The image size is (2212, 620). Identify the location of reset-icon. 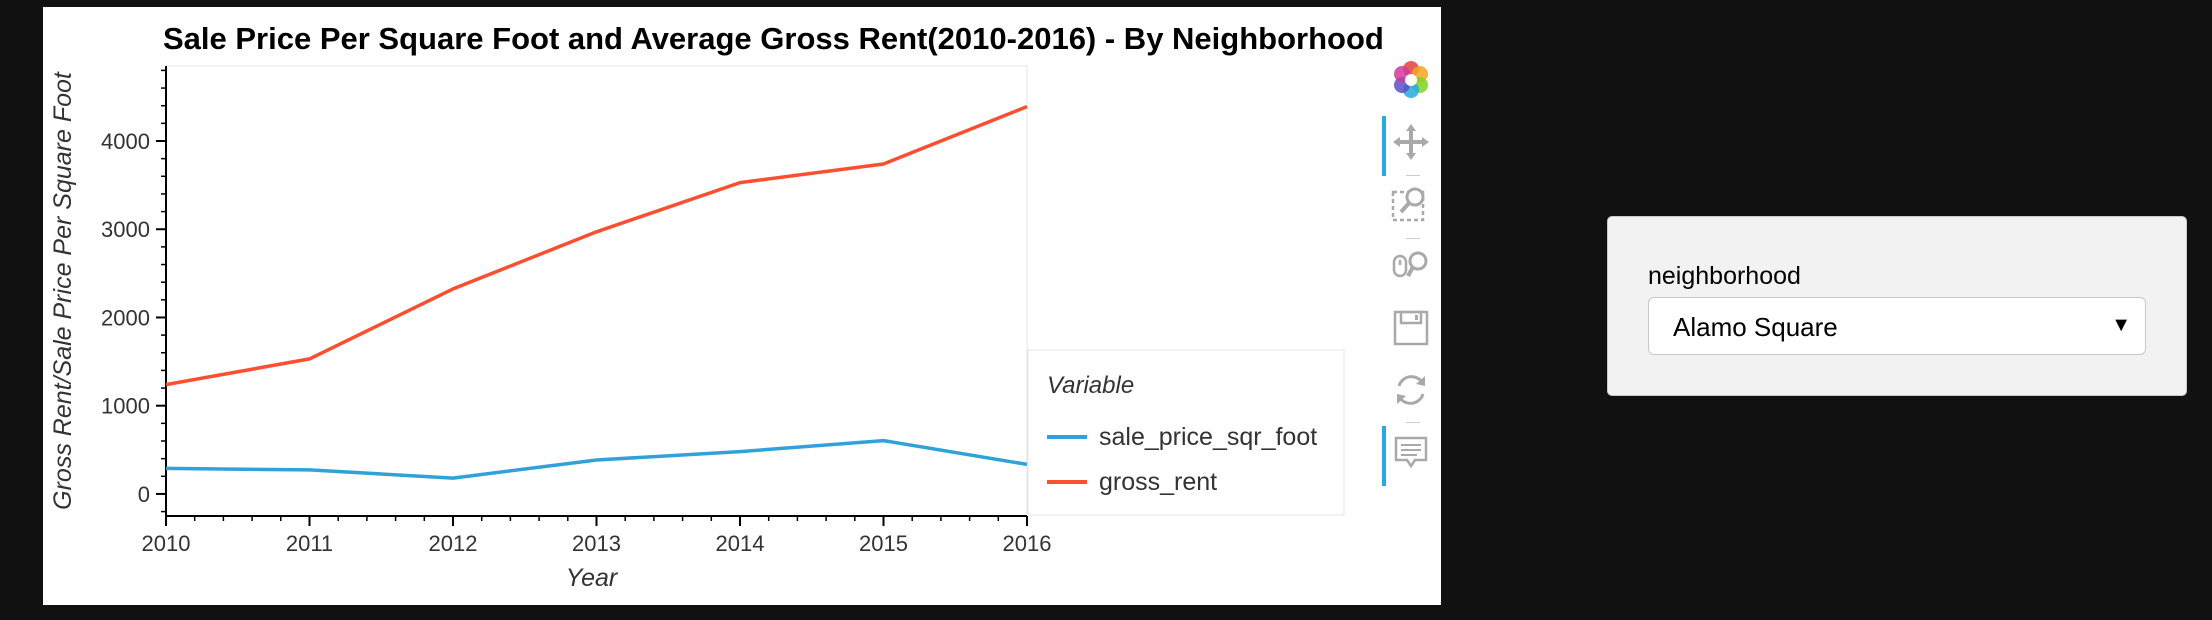
(1411, 390).